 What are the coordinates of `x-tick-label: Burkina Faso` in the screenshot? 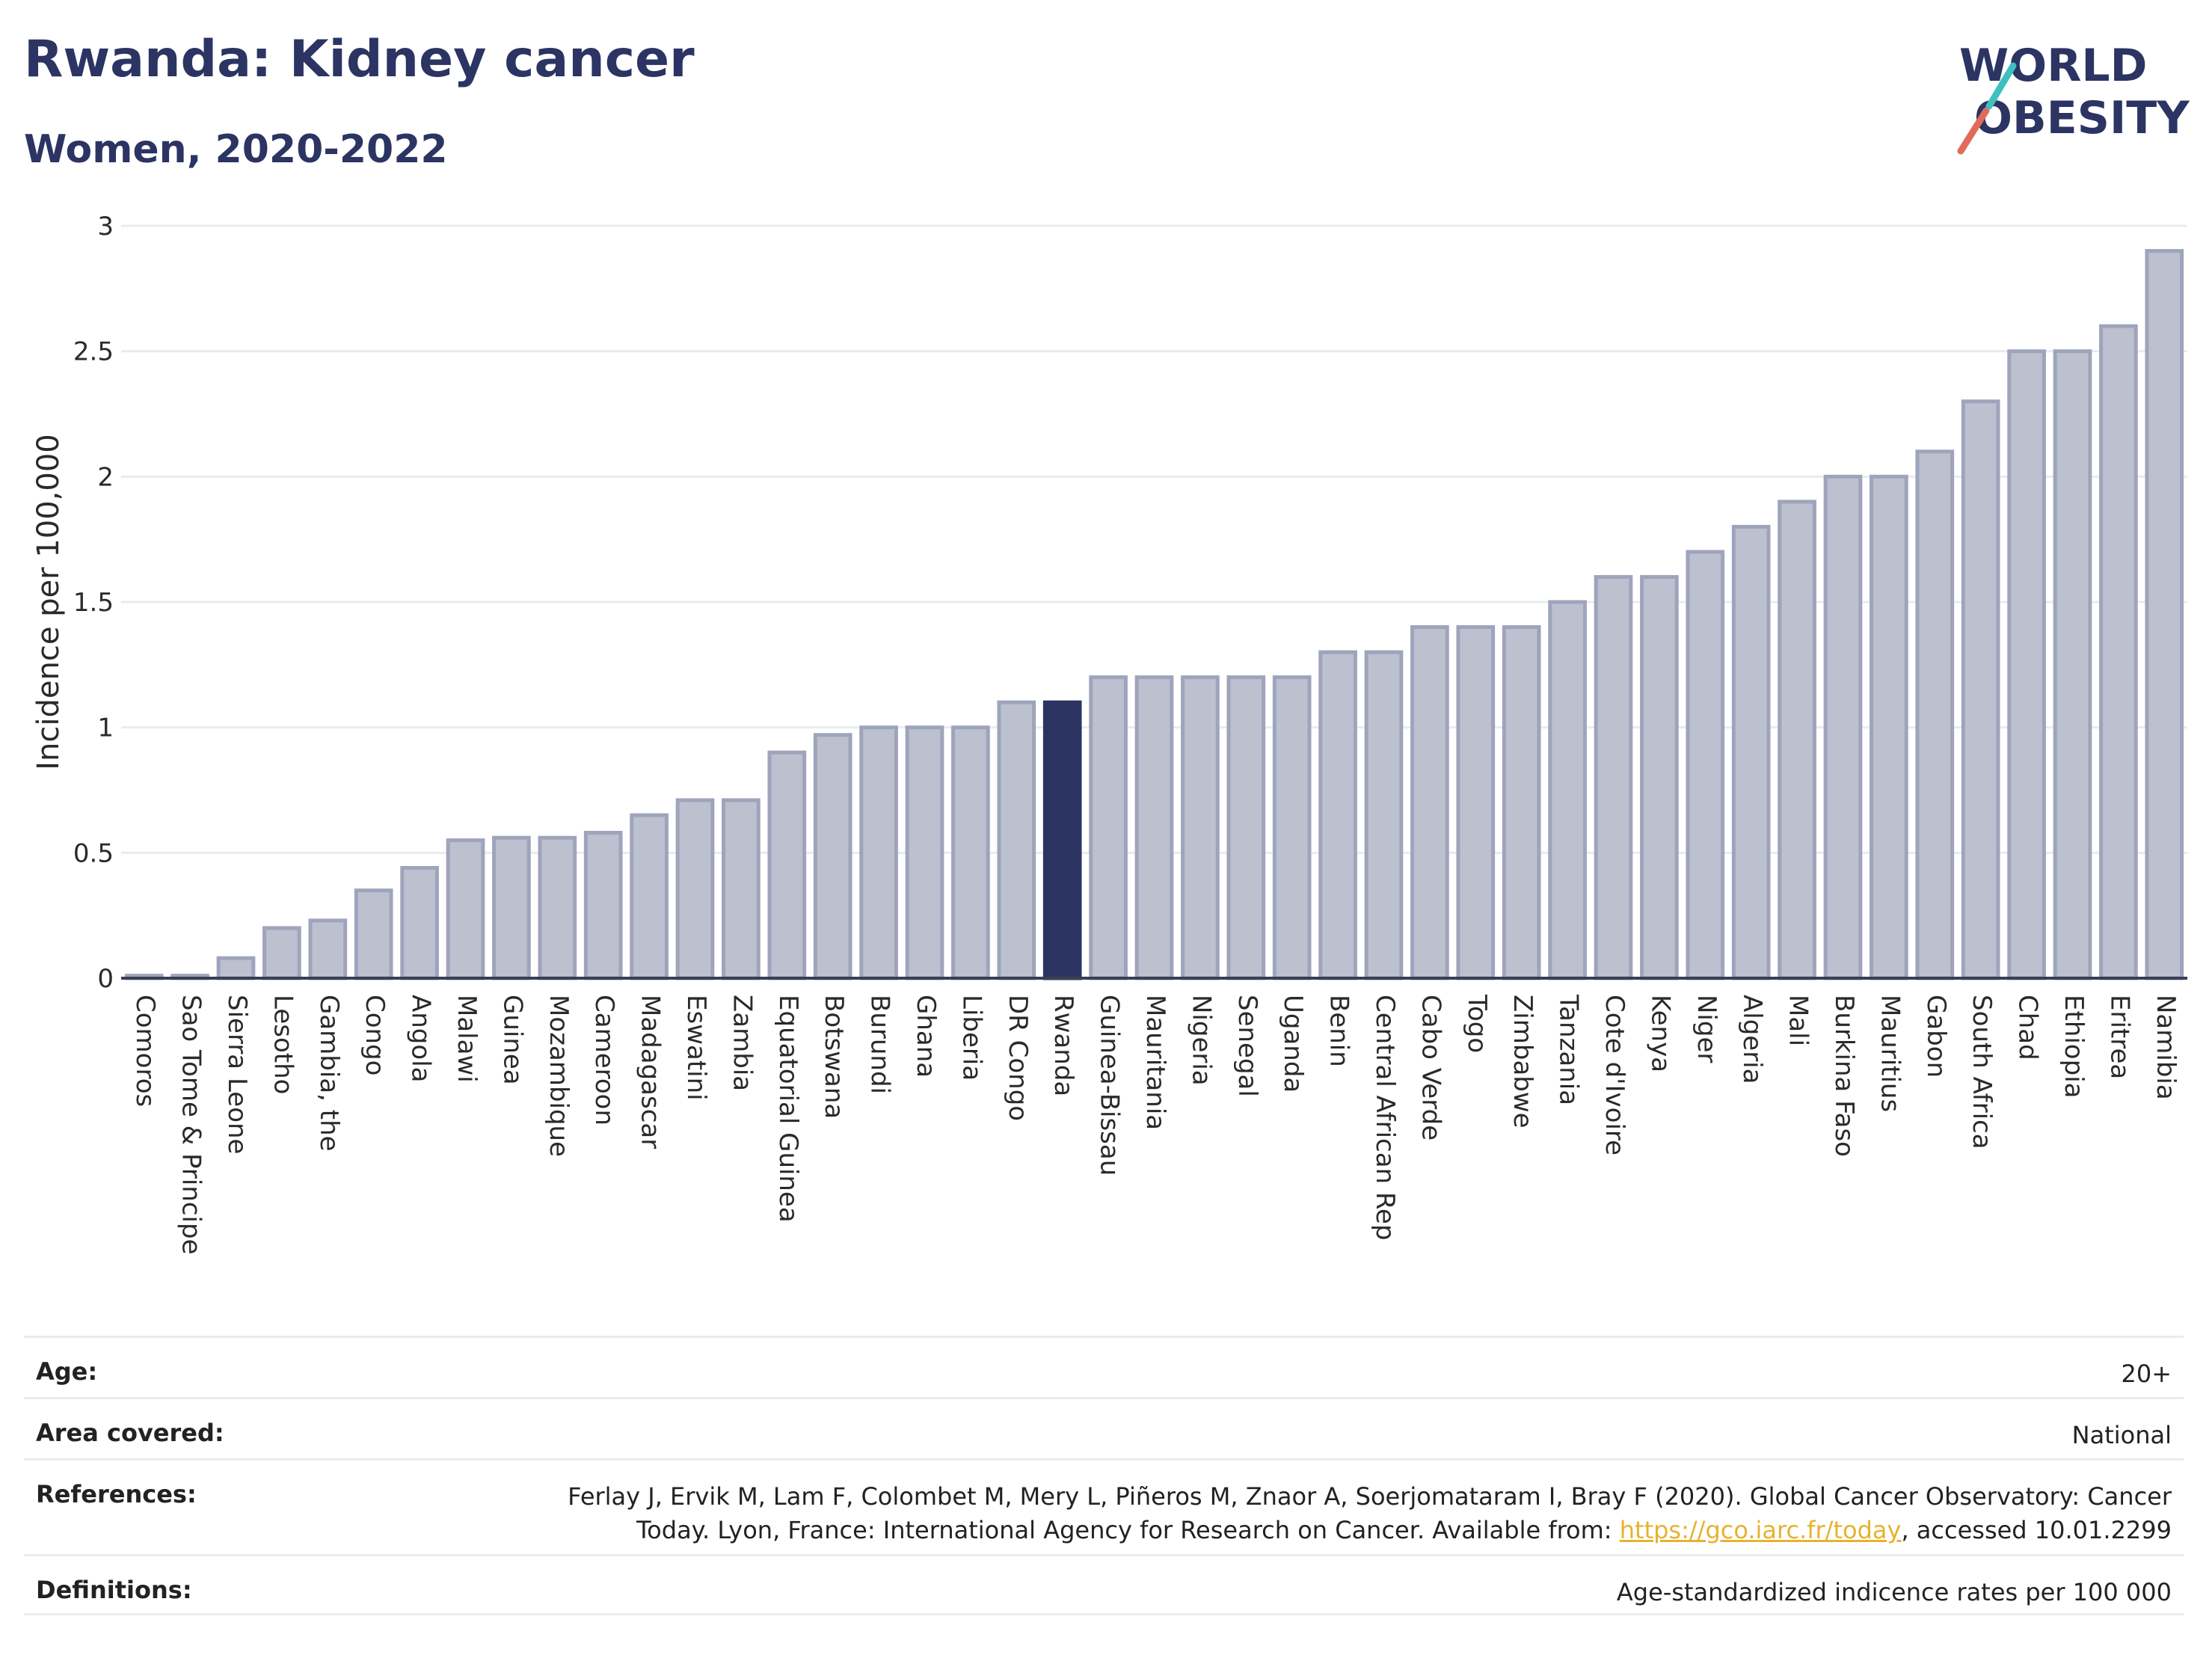 It's located at (1844, 1076).